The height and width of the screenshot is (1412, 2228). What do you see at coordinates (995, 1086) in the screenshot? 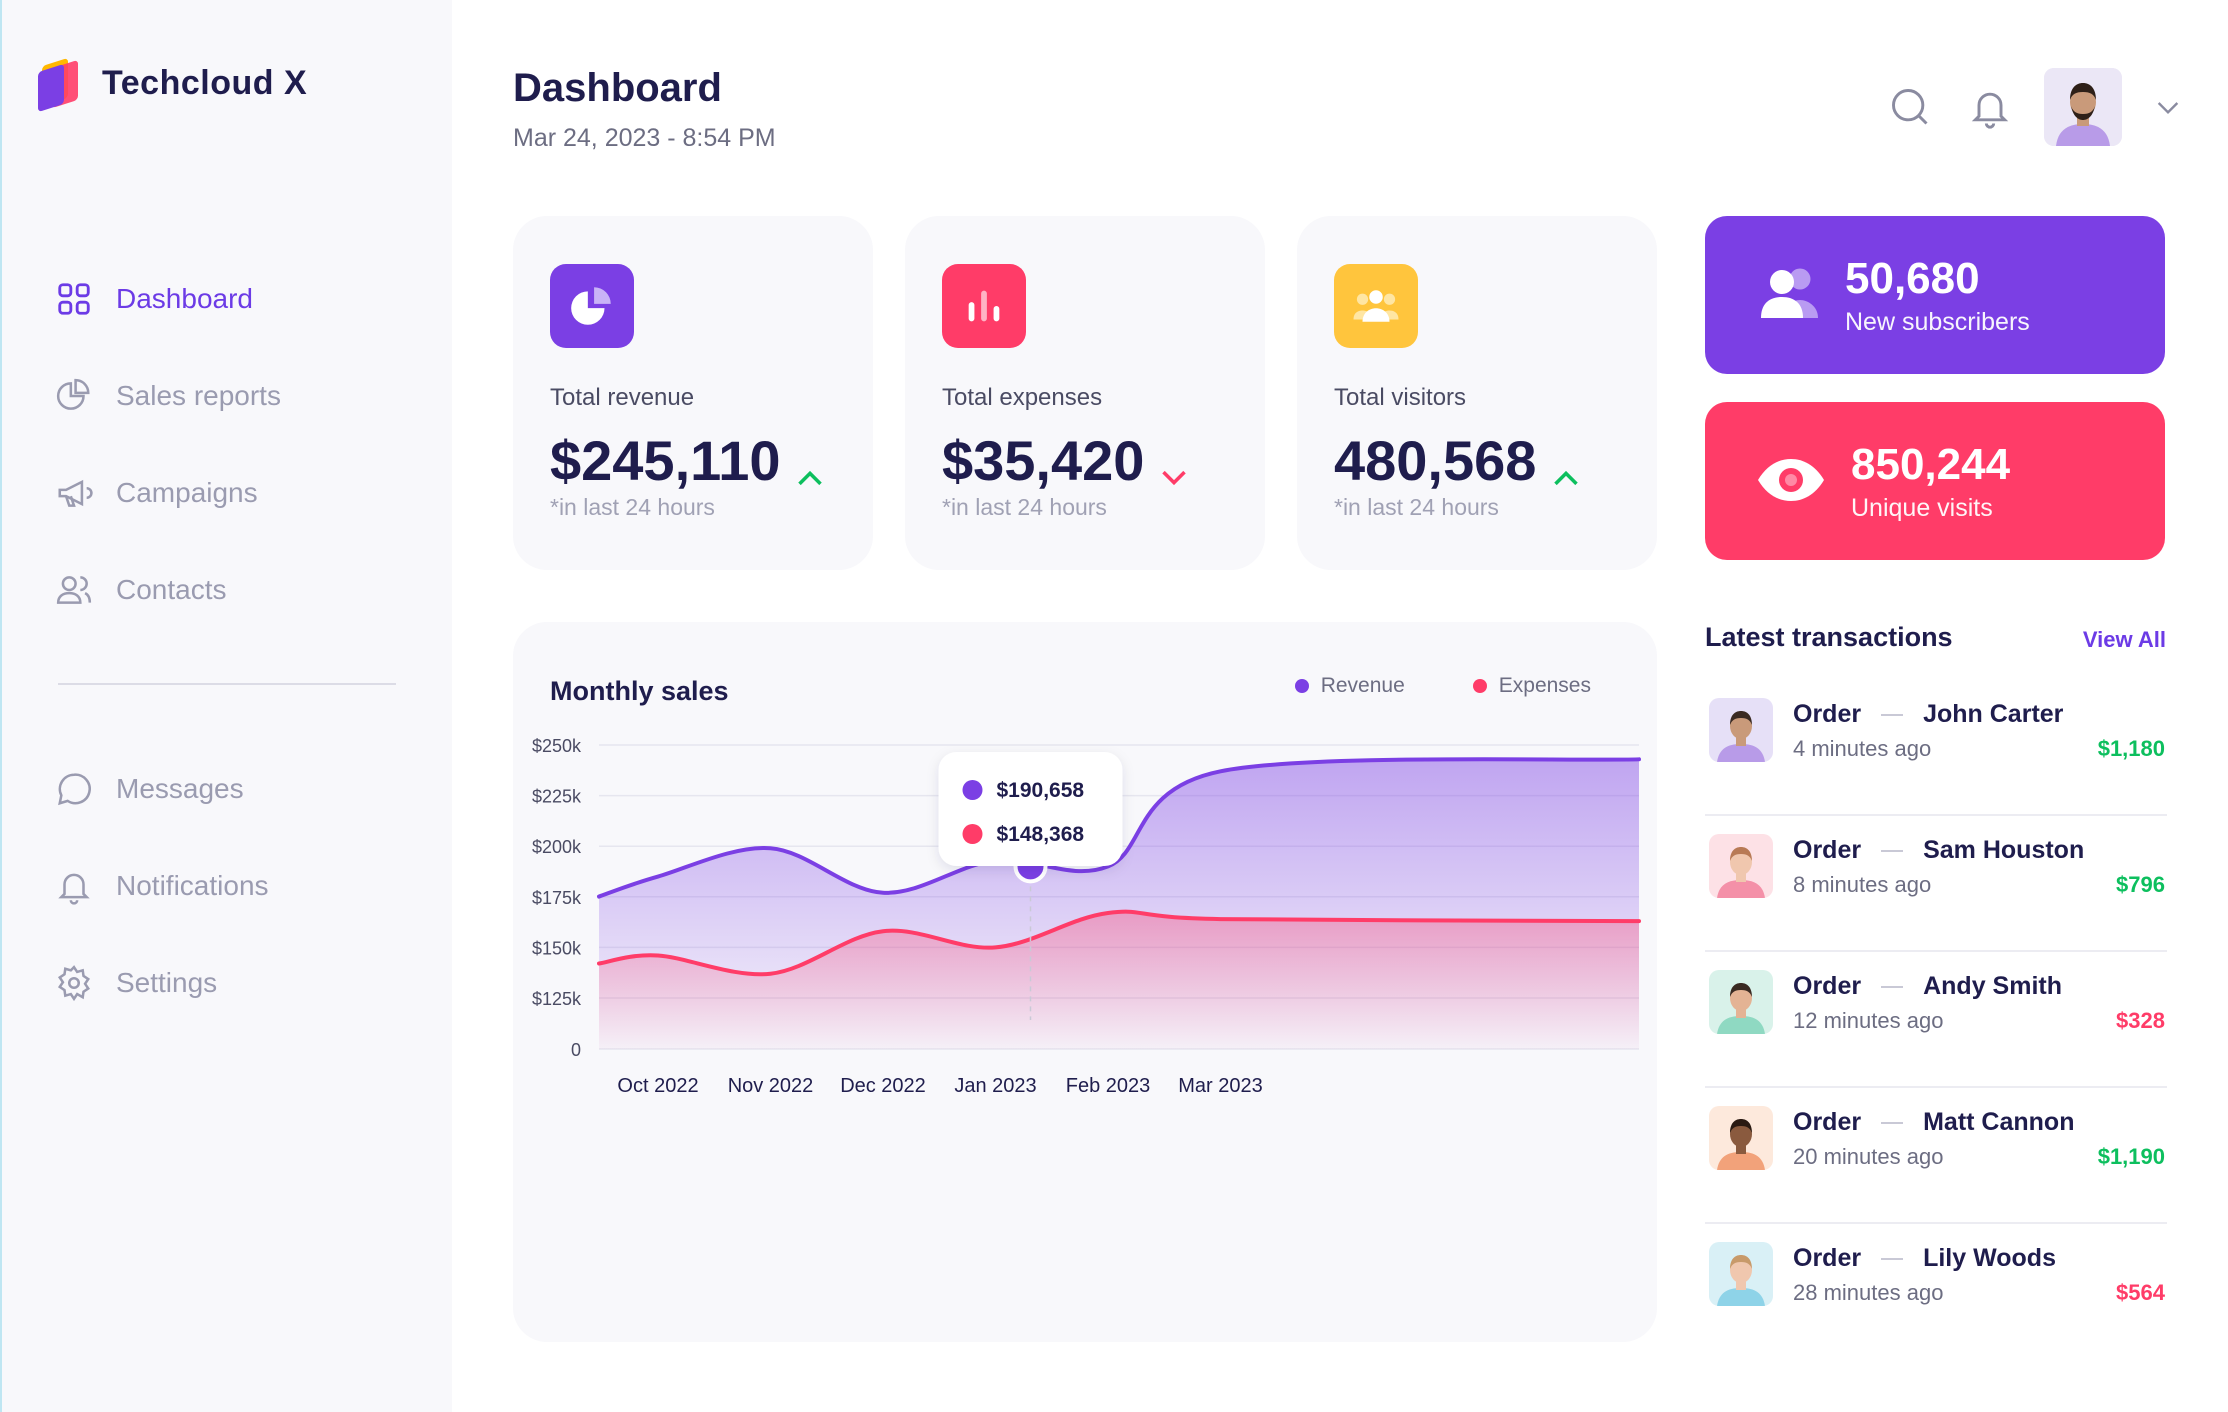
I see `x-tick-label: Jan 2023` at bounding box center [995, 1086].